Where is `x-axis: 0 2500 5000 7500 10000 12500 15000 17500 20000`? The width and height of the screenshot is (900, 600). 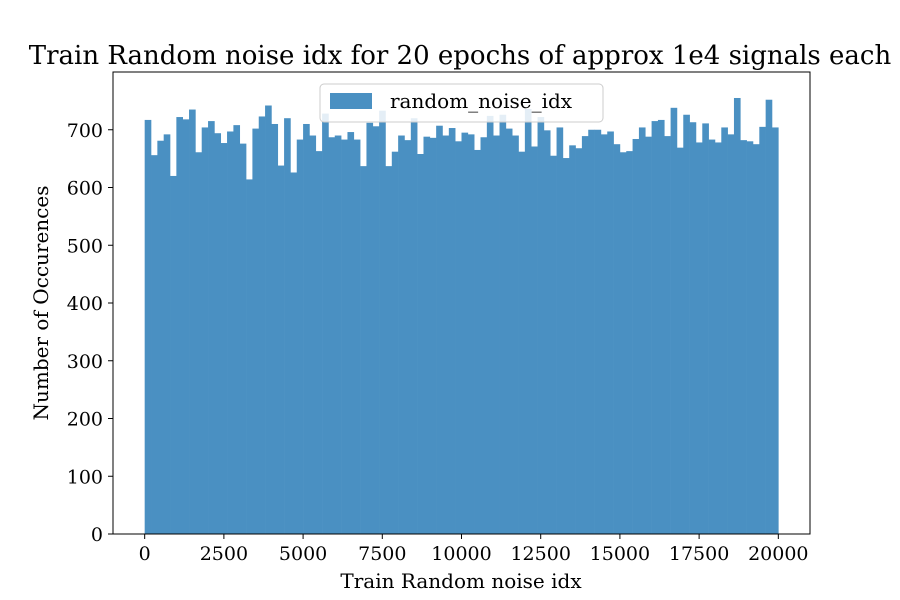
x-axis: 0 2500 5000 7500 10000 12500 15000 17500 20000 is located at coordinates (474, 549).